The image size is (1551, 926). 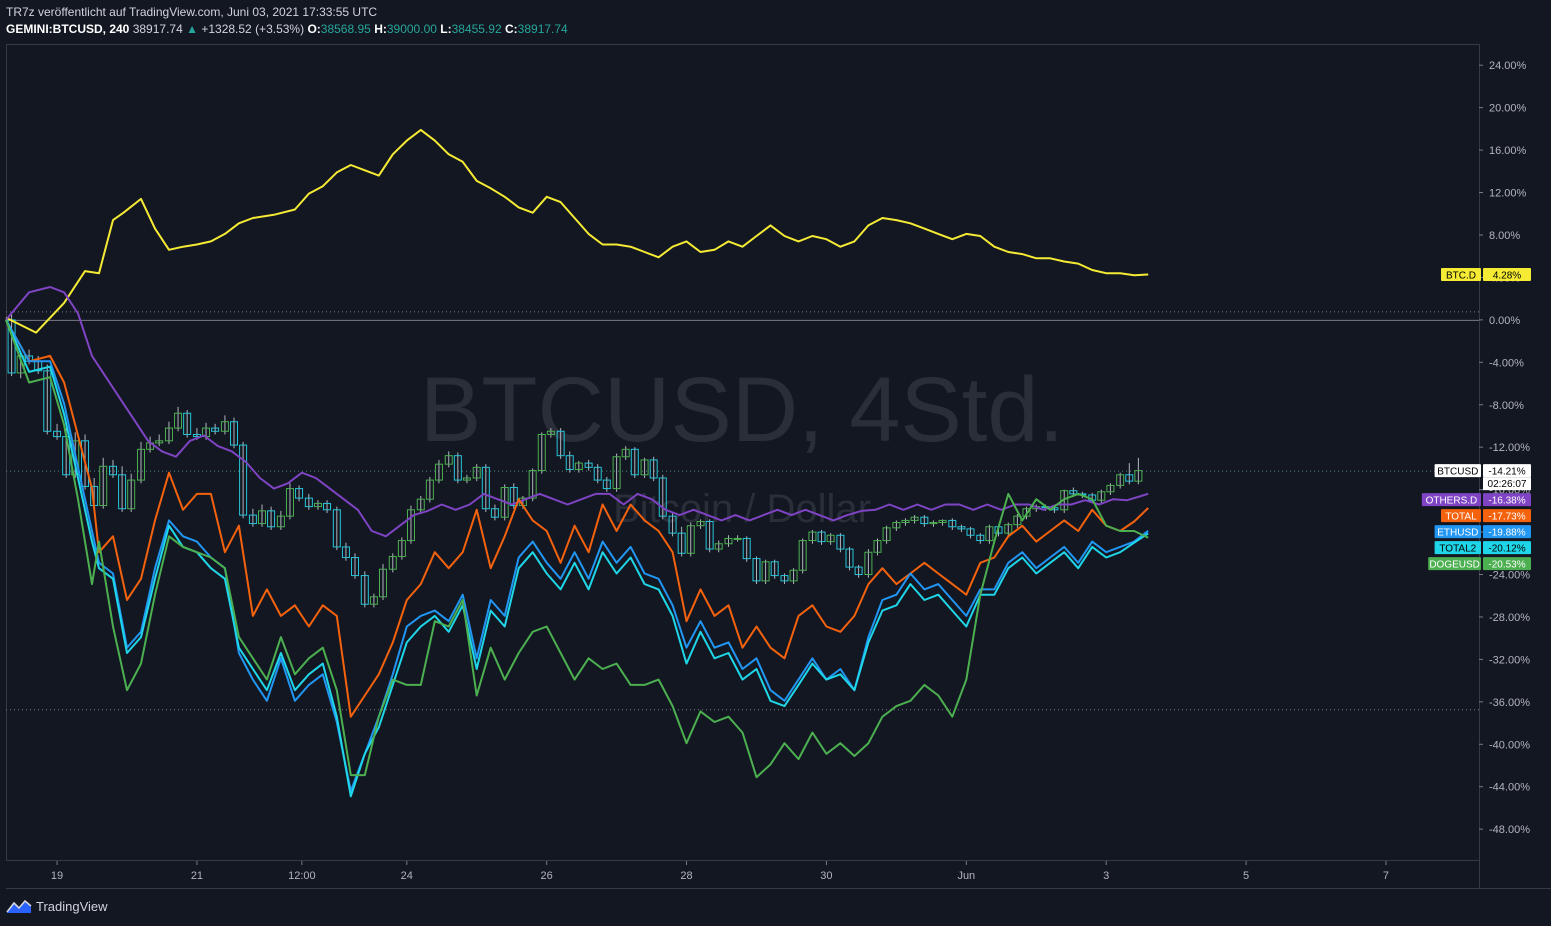 I want to click on price-tick-label: -24.00%, so click(x=1509, y=576).